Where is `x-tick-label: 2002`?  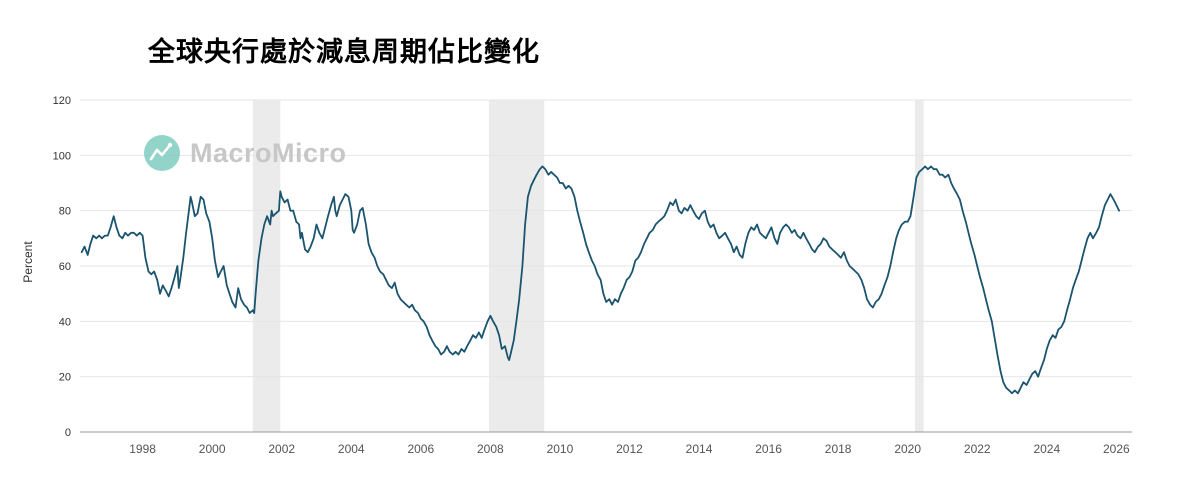 x-tick-label: 2002 is located at coordinates (281, 449).